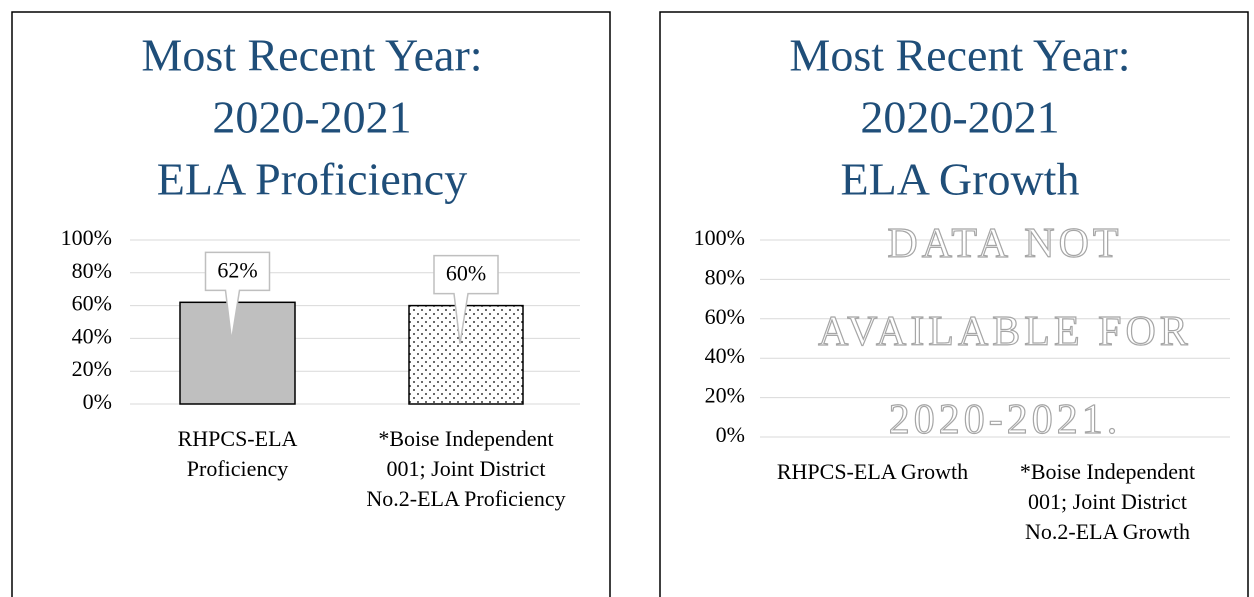  Describe the element at coordinates (872, 471) in the screenshot. I see `x-tick-label: RHPCS-ELA Growth` at that location.